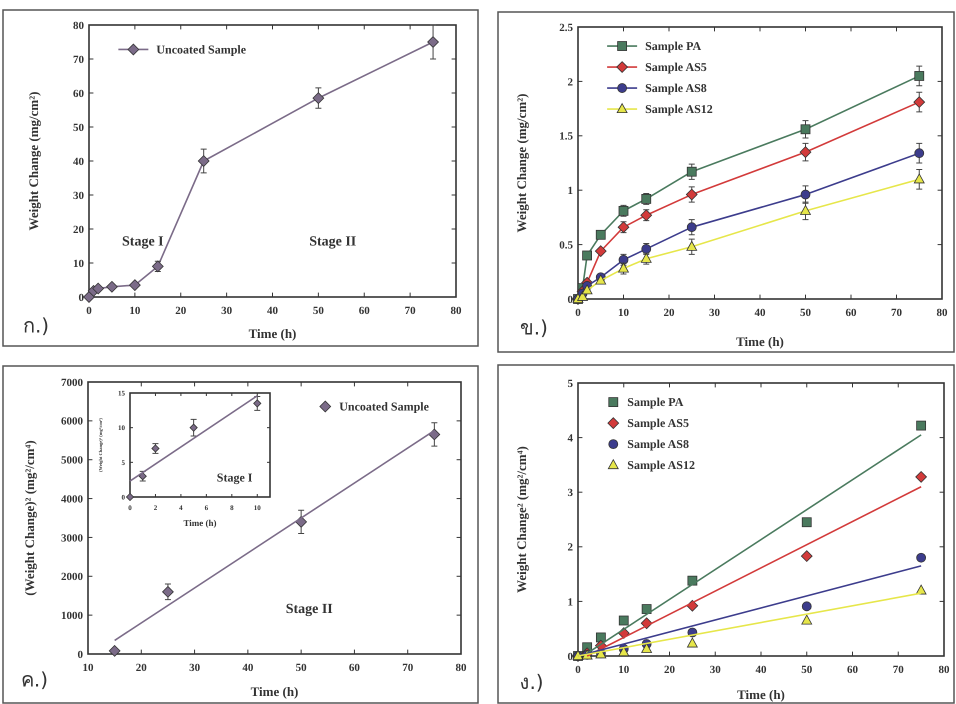  Describe the element at coordinates (571, 384) in the screenshot. I see `y-tick-label: 5` at that location.